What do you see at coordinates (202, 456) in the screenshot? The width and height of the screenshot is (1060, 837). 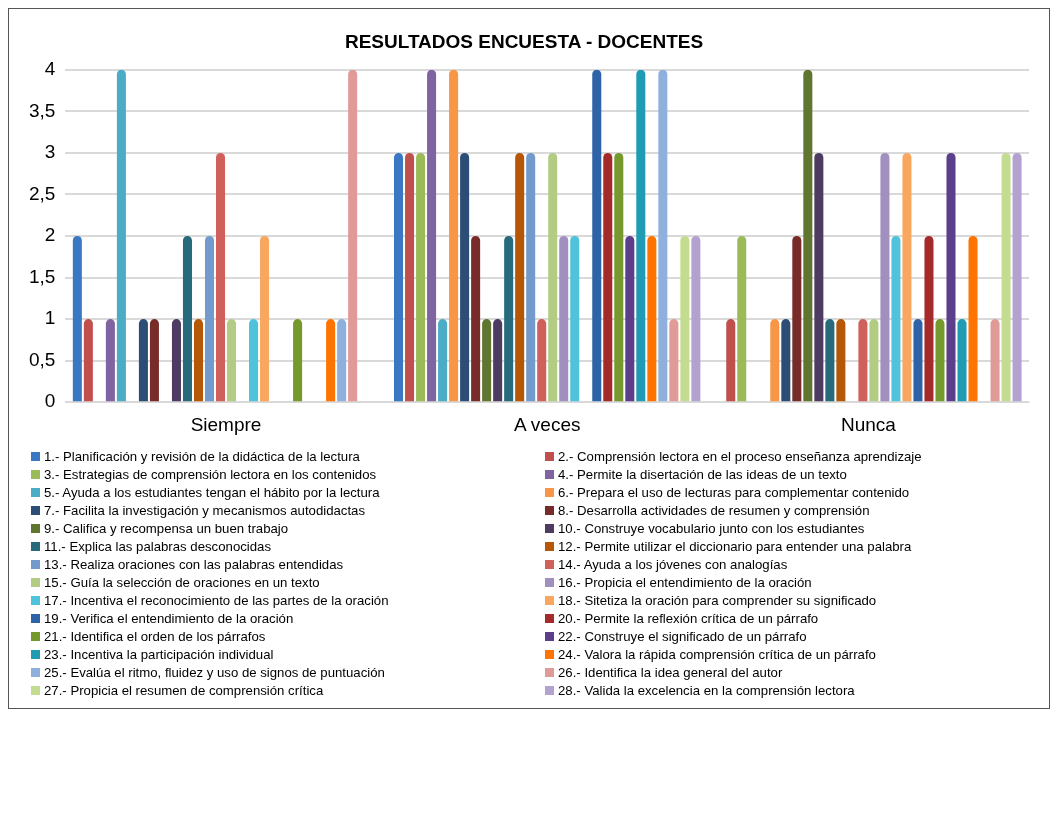 I see `legend-label: 1.- Planificación y revisión de la didáctica de la lectura` at bounding box center [202, 456].